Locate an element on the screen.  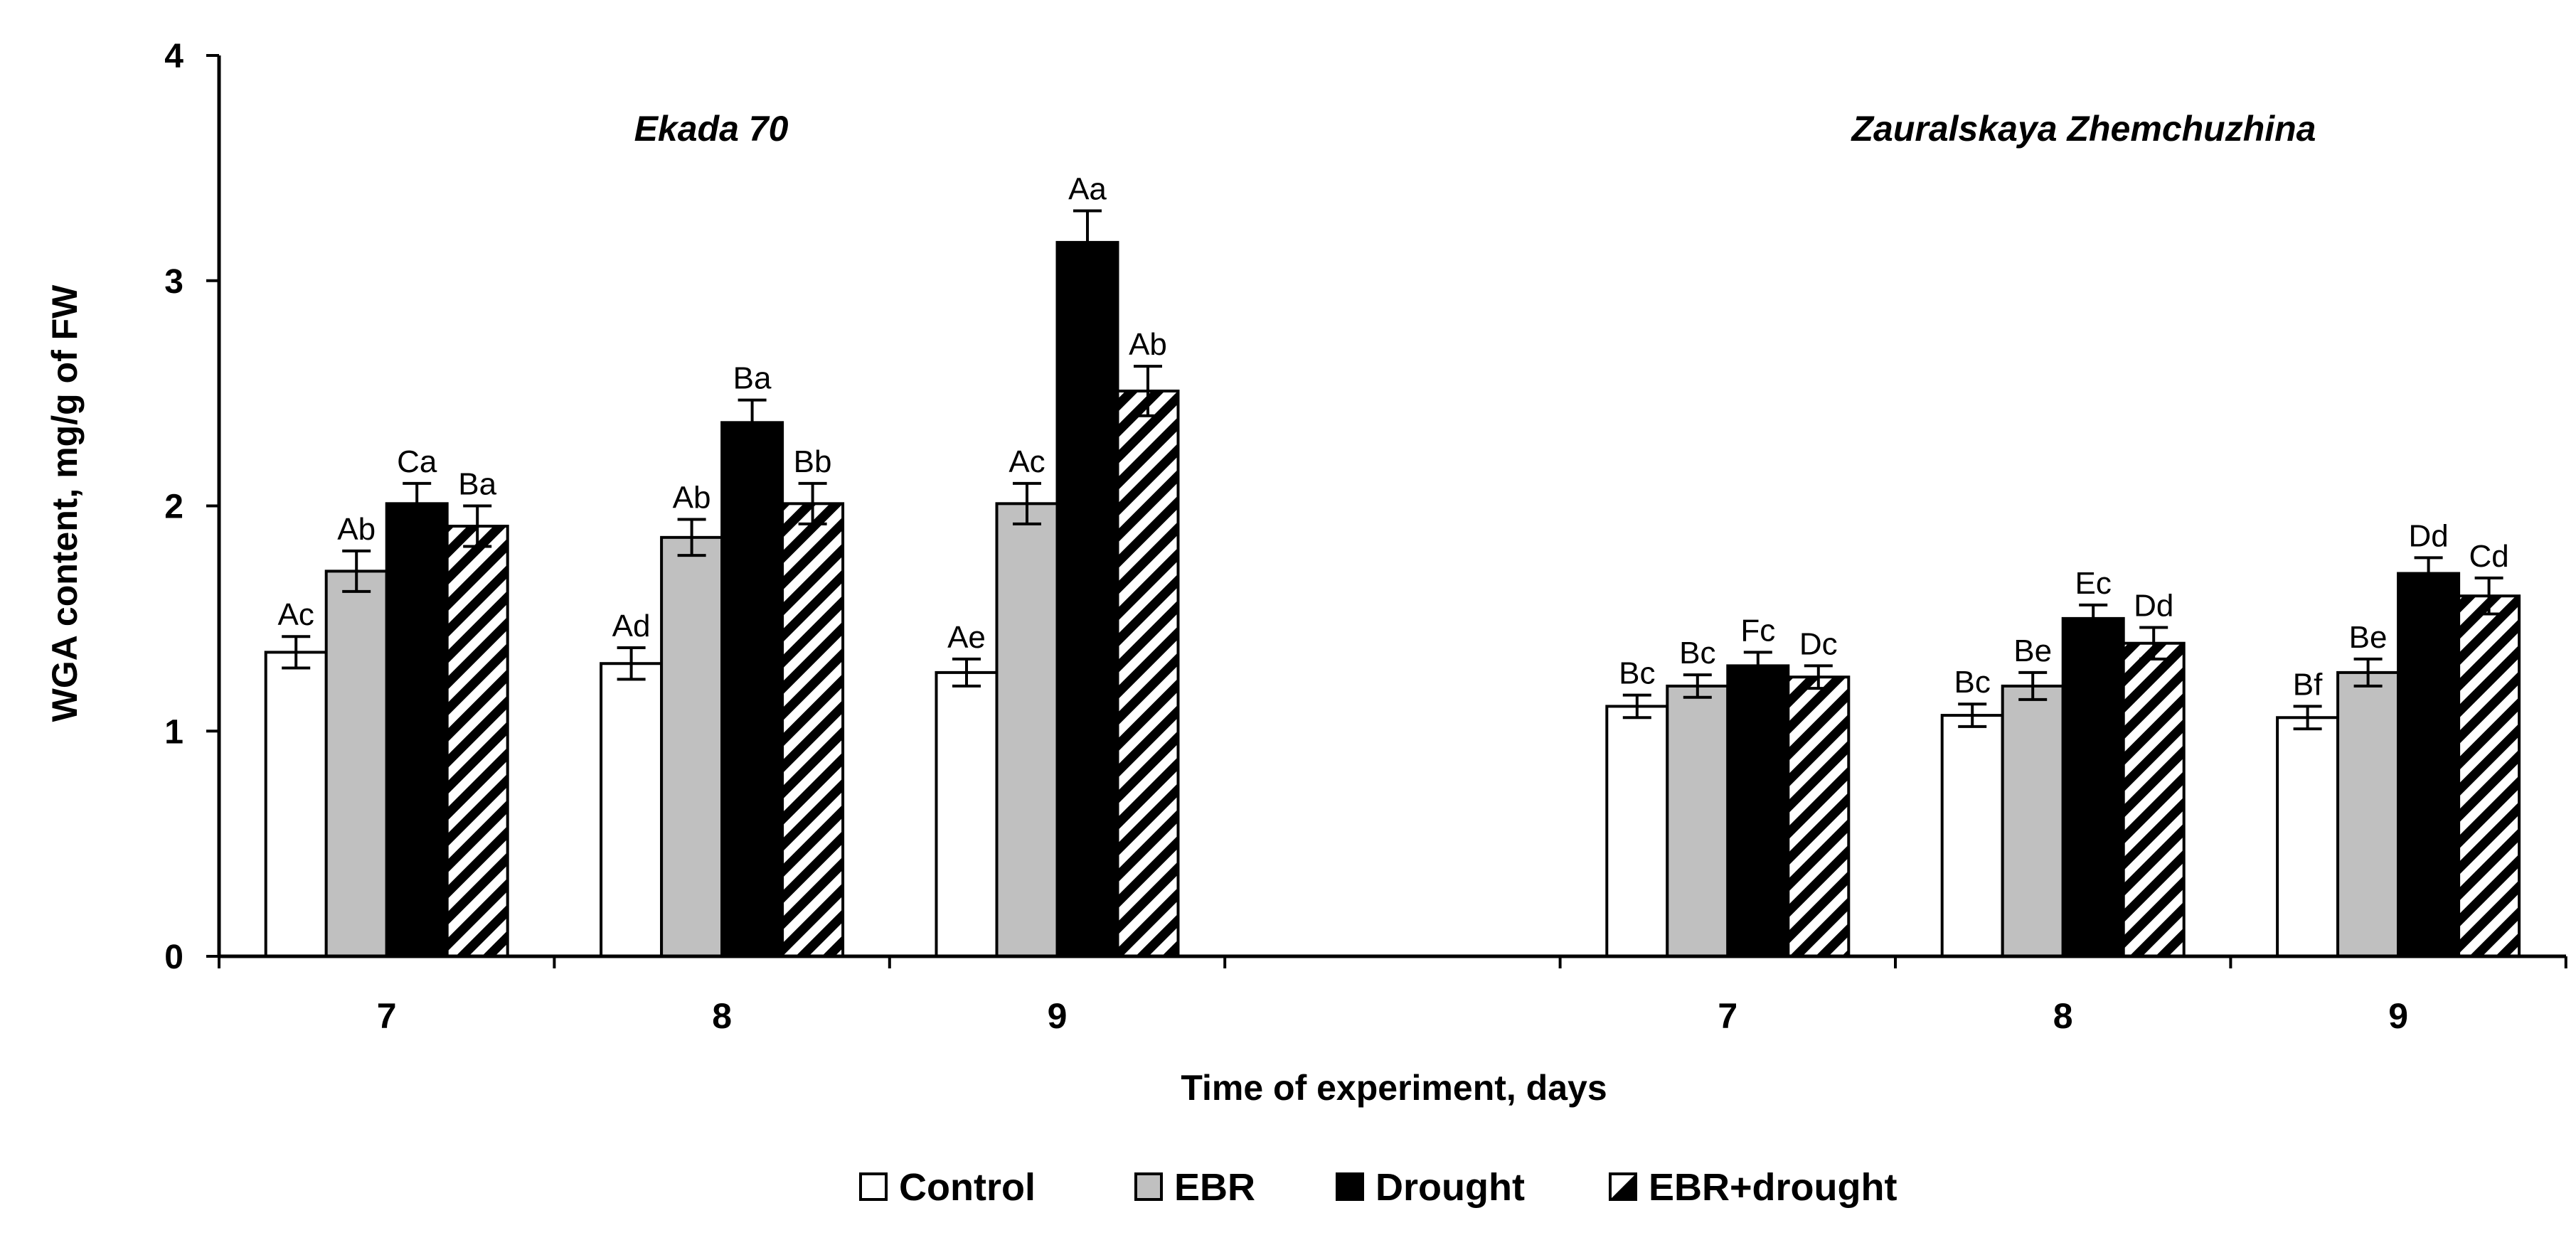
bar-zauralskaya-zhemchuzhina-day7-ebr-drought is located at coordinates (1819, 816).